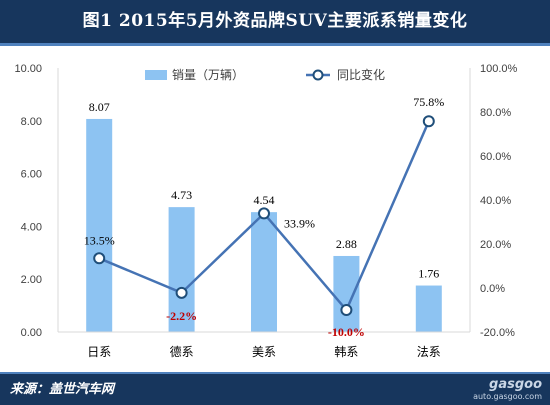 The image size is (550, 405). I want to click on category-label: 德系, so click(182, 351).